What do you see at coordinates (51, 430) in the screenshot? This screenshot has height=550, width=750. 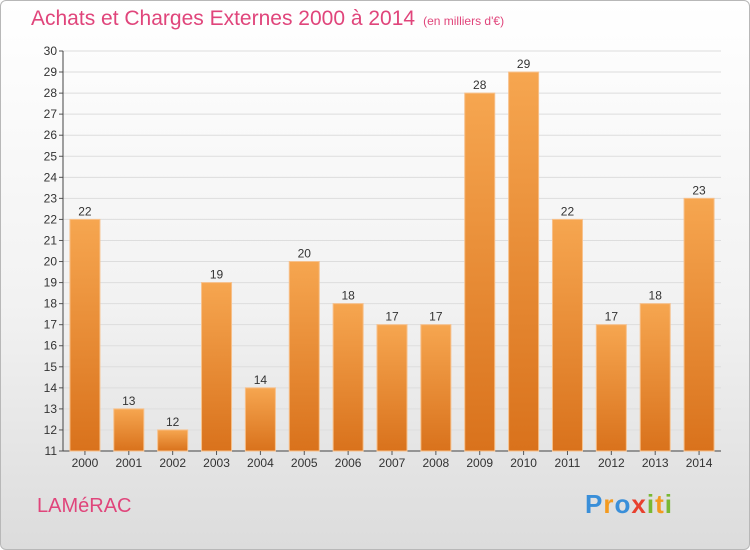 I see `y-tick-label: 12` at bounding box center [51, 430].